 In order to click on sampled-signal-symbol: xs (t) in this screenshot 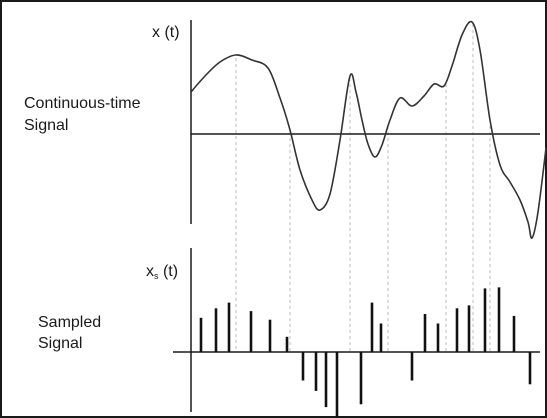, I will do `click(162, 272)`.